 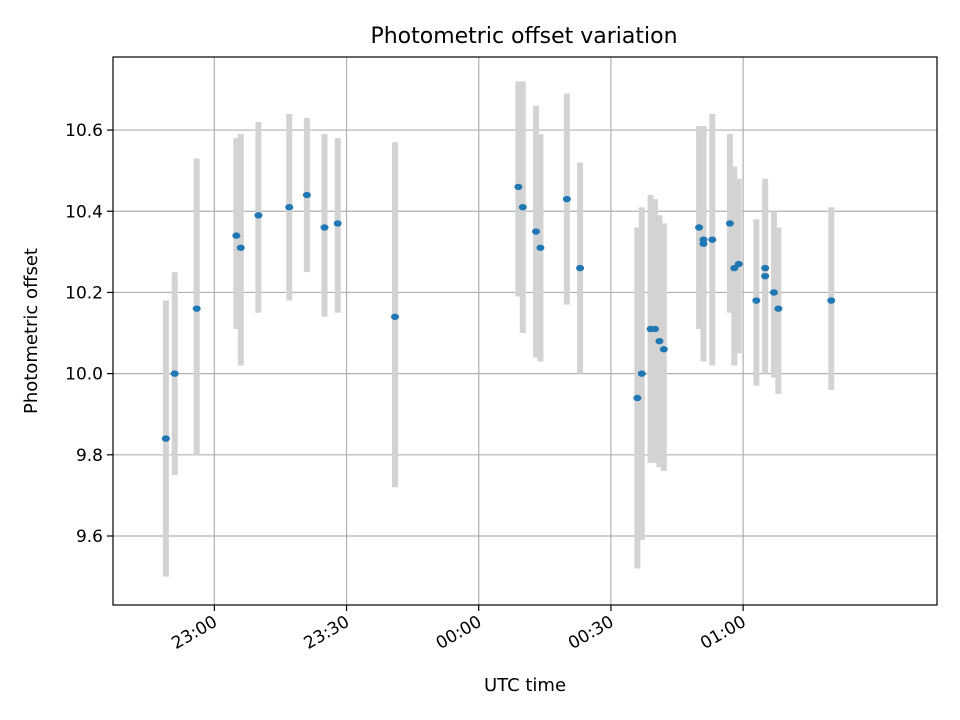 I want to click on x-axis-ticks: 23:00 23:30 00:00 00:30 01:00, so click(x=459, y=629).